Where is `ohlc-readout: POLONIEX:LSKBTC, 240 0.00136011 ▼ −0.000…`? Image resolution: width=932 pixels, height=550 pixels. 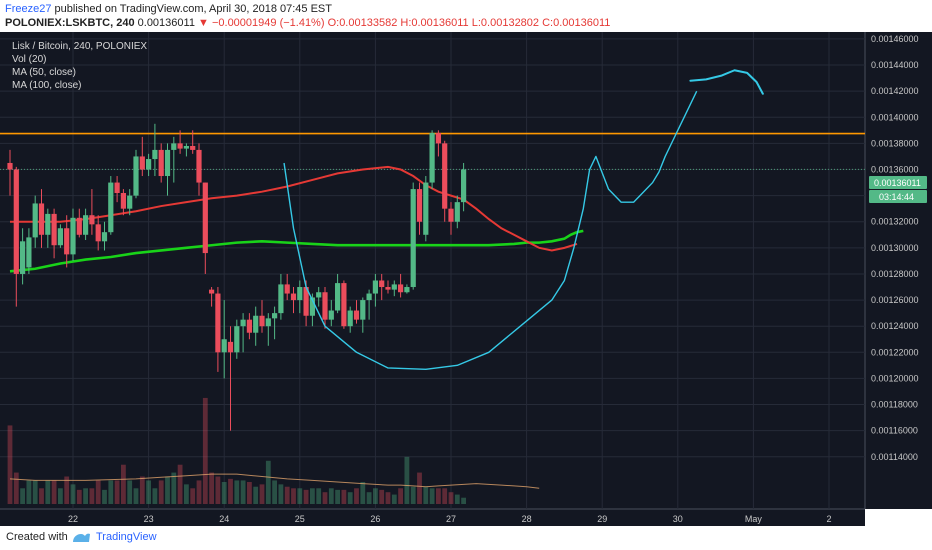 ohlc-readout: POLONIEX:LSKBTC, 240 0.00136011 ▼ −0.000… is located at coordinates (307, 23).